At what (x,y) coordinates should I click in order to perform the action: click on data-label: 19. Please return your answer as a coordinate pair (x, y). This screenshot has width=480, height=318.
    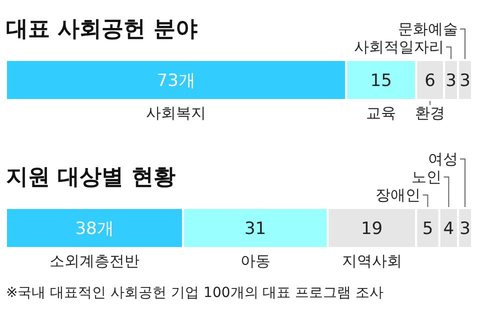
    Looking at the image, I should click on (371, 229).